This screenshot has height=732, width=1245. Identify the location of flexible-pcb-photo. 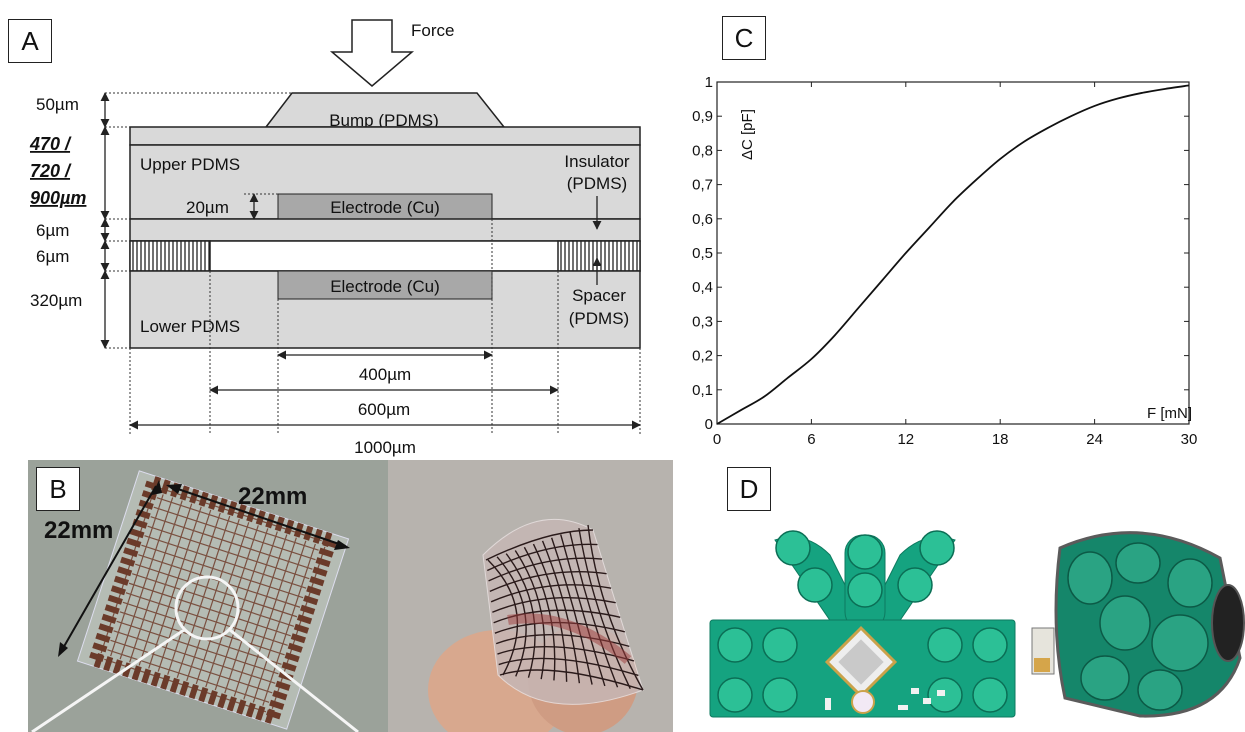
(862, 624).